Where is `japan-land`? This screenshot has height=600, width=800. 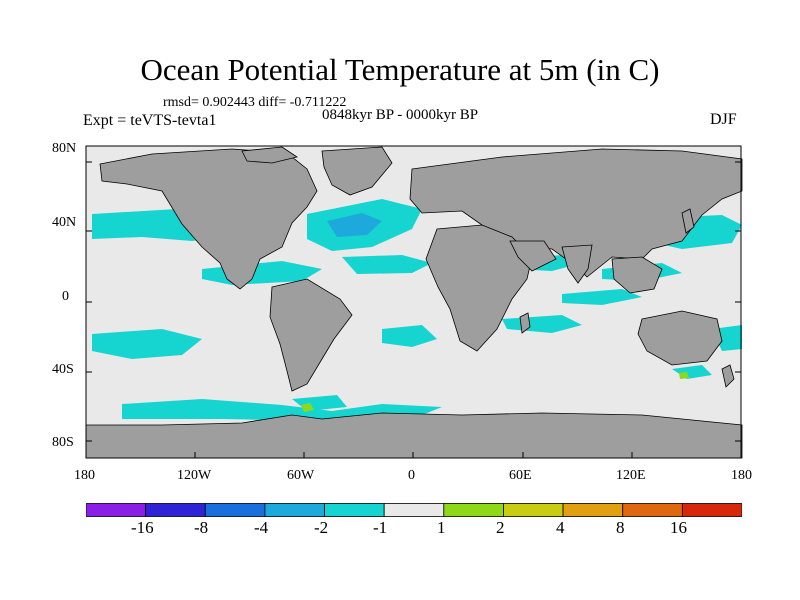
japan-land is located at coordinates (688, 221).